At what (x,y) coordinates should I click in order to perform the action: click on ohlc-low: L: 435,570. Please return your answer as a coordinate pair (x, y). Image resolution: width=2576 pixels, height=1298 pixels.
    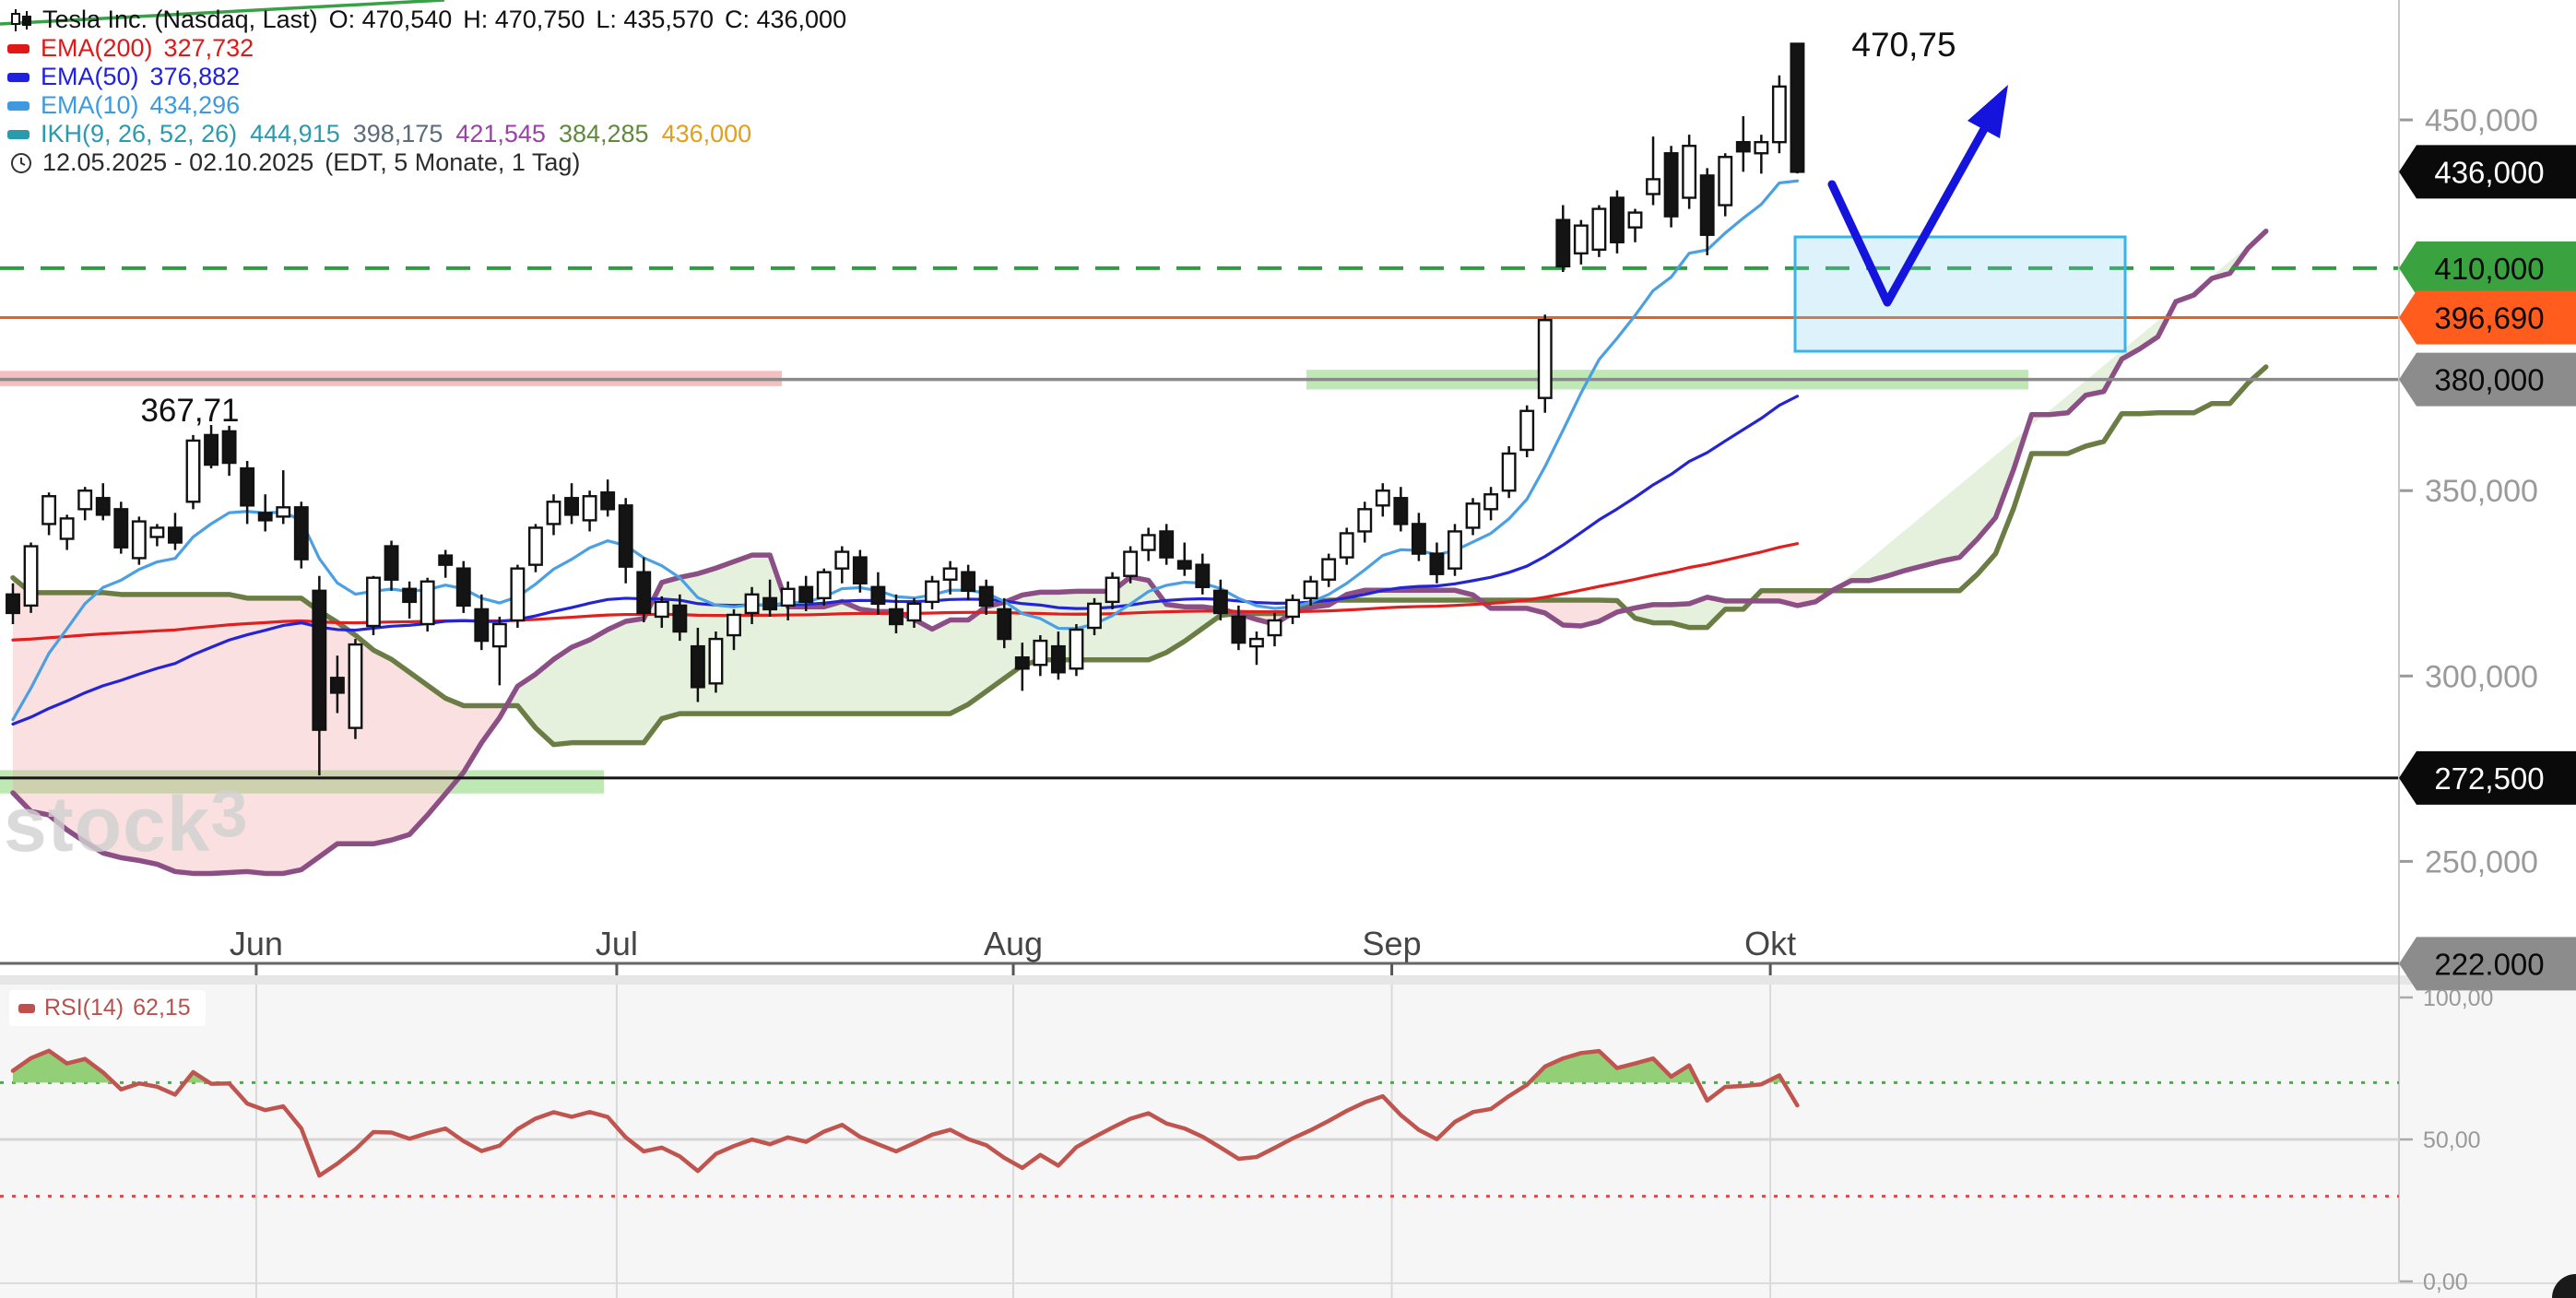
    Looking at the image, I should click on (655, 19).